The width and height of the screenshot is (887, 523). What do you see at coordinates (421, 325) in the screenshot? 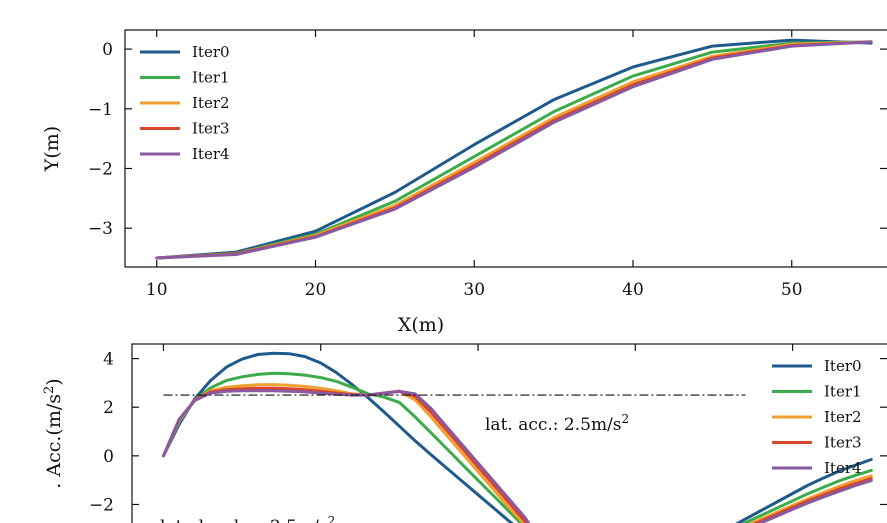
I see `trajectory-x-axis-label: X(m)` at bounding box center [421, 325].